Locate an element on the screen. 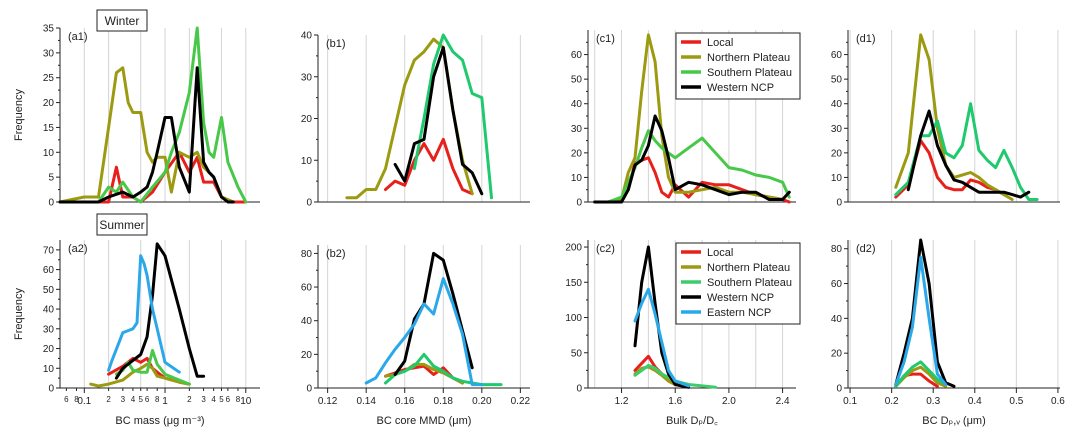  series-line-southern-plateau-b-d is located at coordinates (921, 374).